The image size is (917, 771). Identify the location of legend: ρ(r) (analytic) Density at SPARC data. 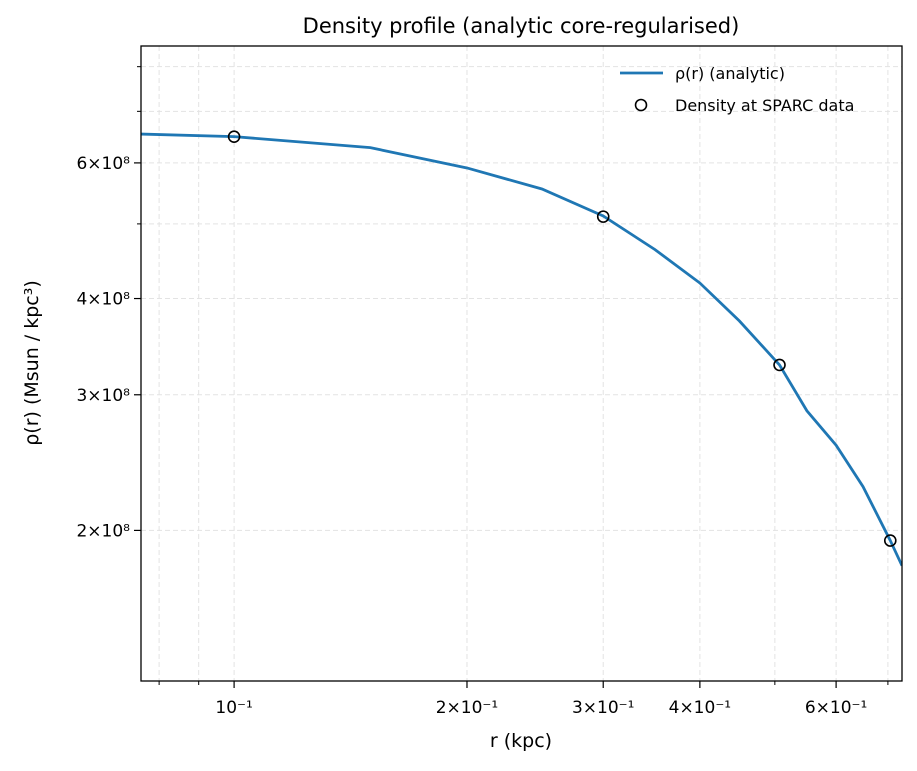
(737, 89).